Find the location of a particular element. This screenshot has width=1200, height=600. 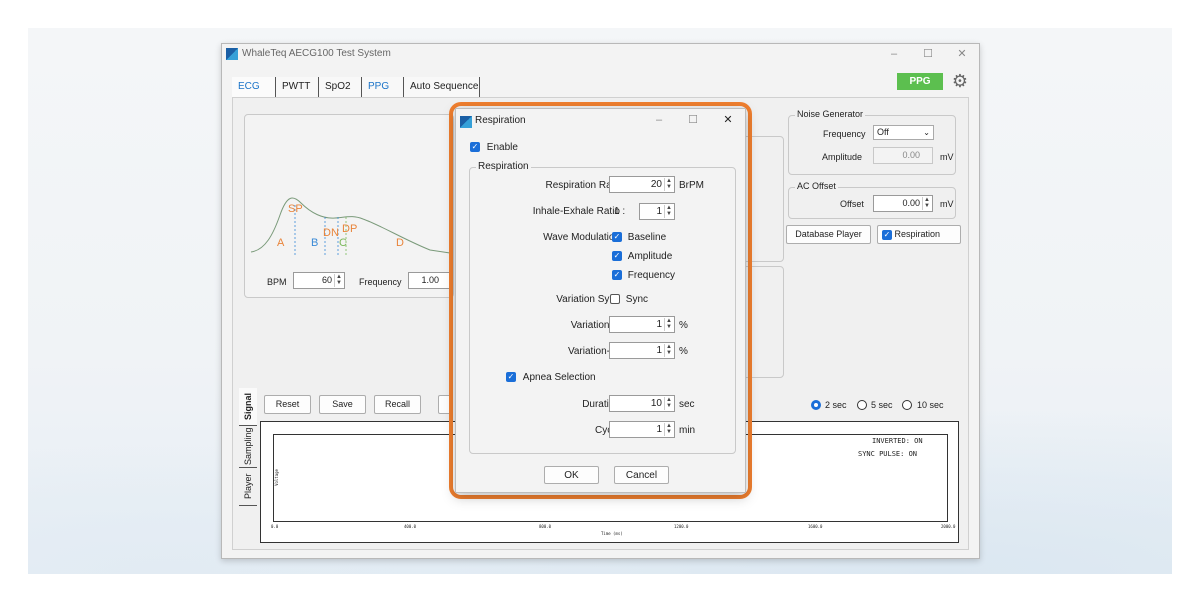

tab-auto-sequence: Auto Sequence is located at coordinates (442, 87).